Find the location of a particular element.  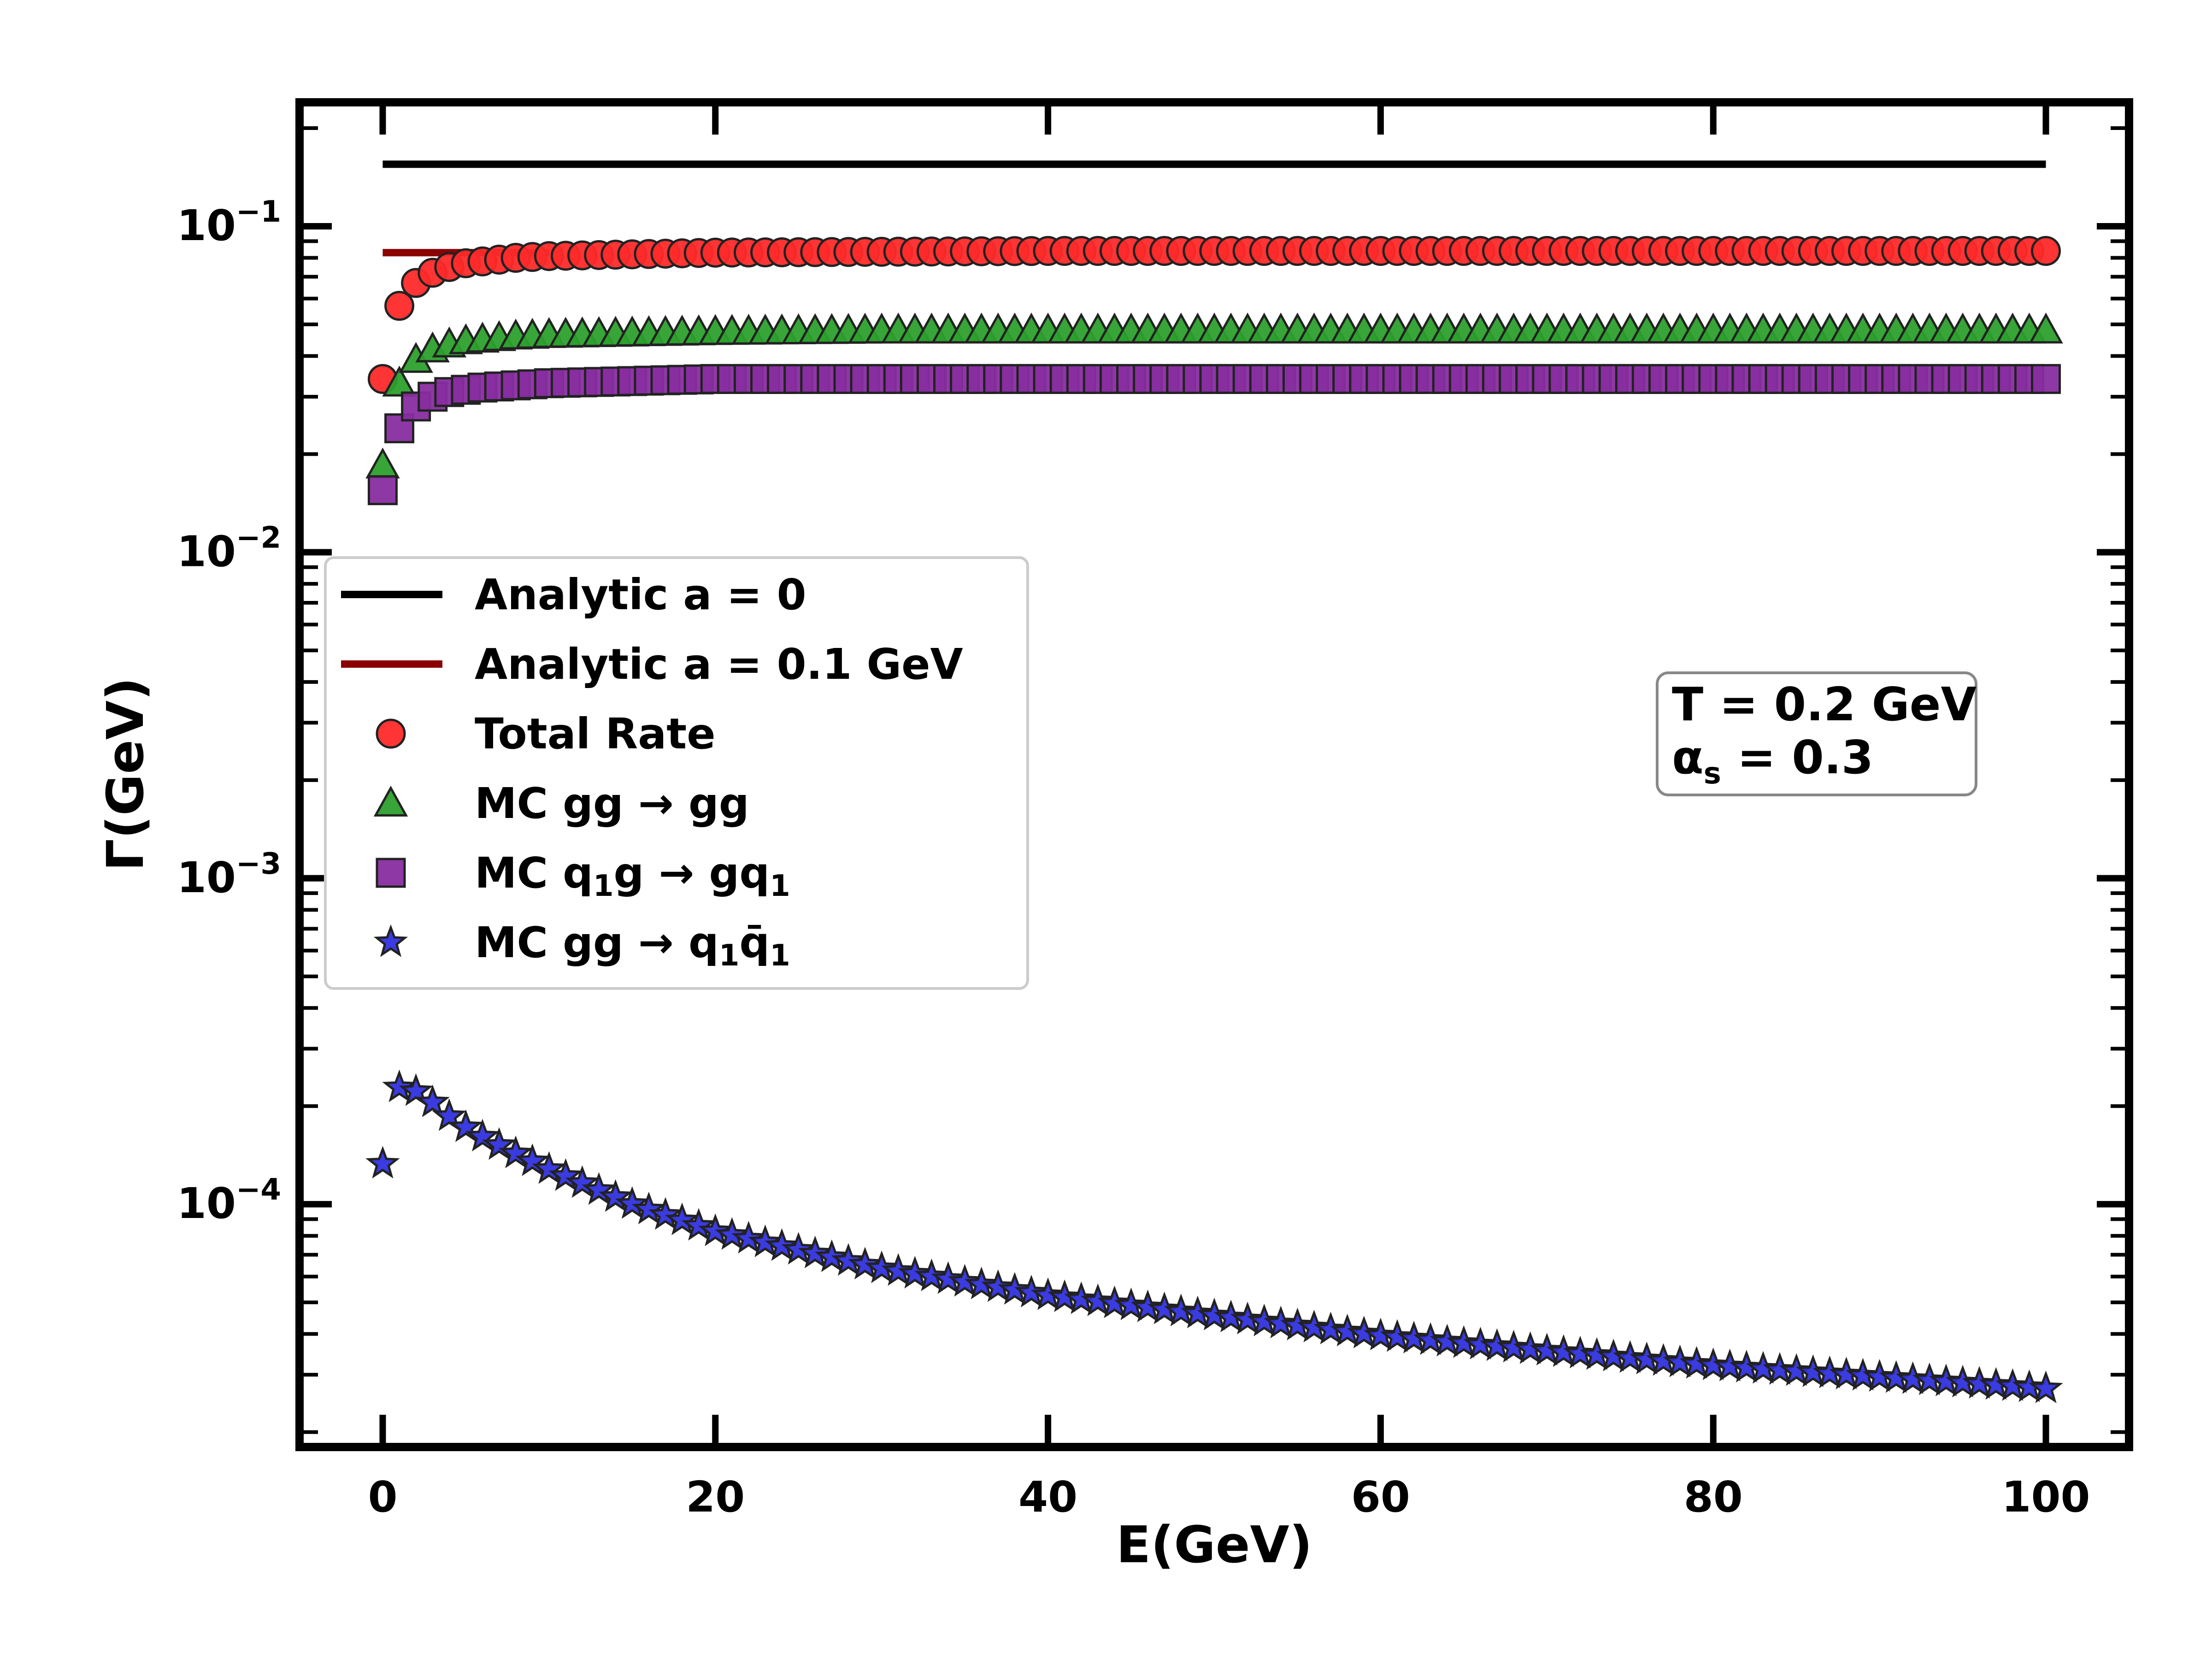

legend-label-part: Analytic a = 0.1 GeV is located at coordinates (719, 664).